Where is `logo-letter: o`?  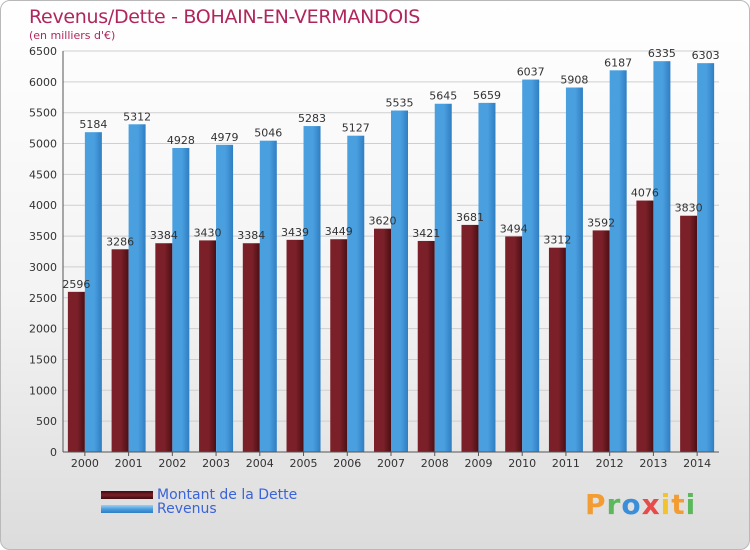 logo-letter: o is located at coordinates (631, 504).